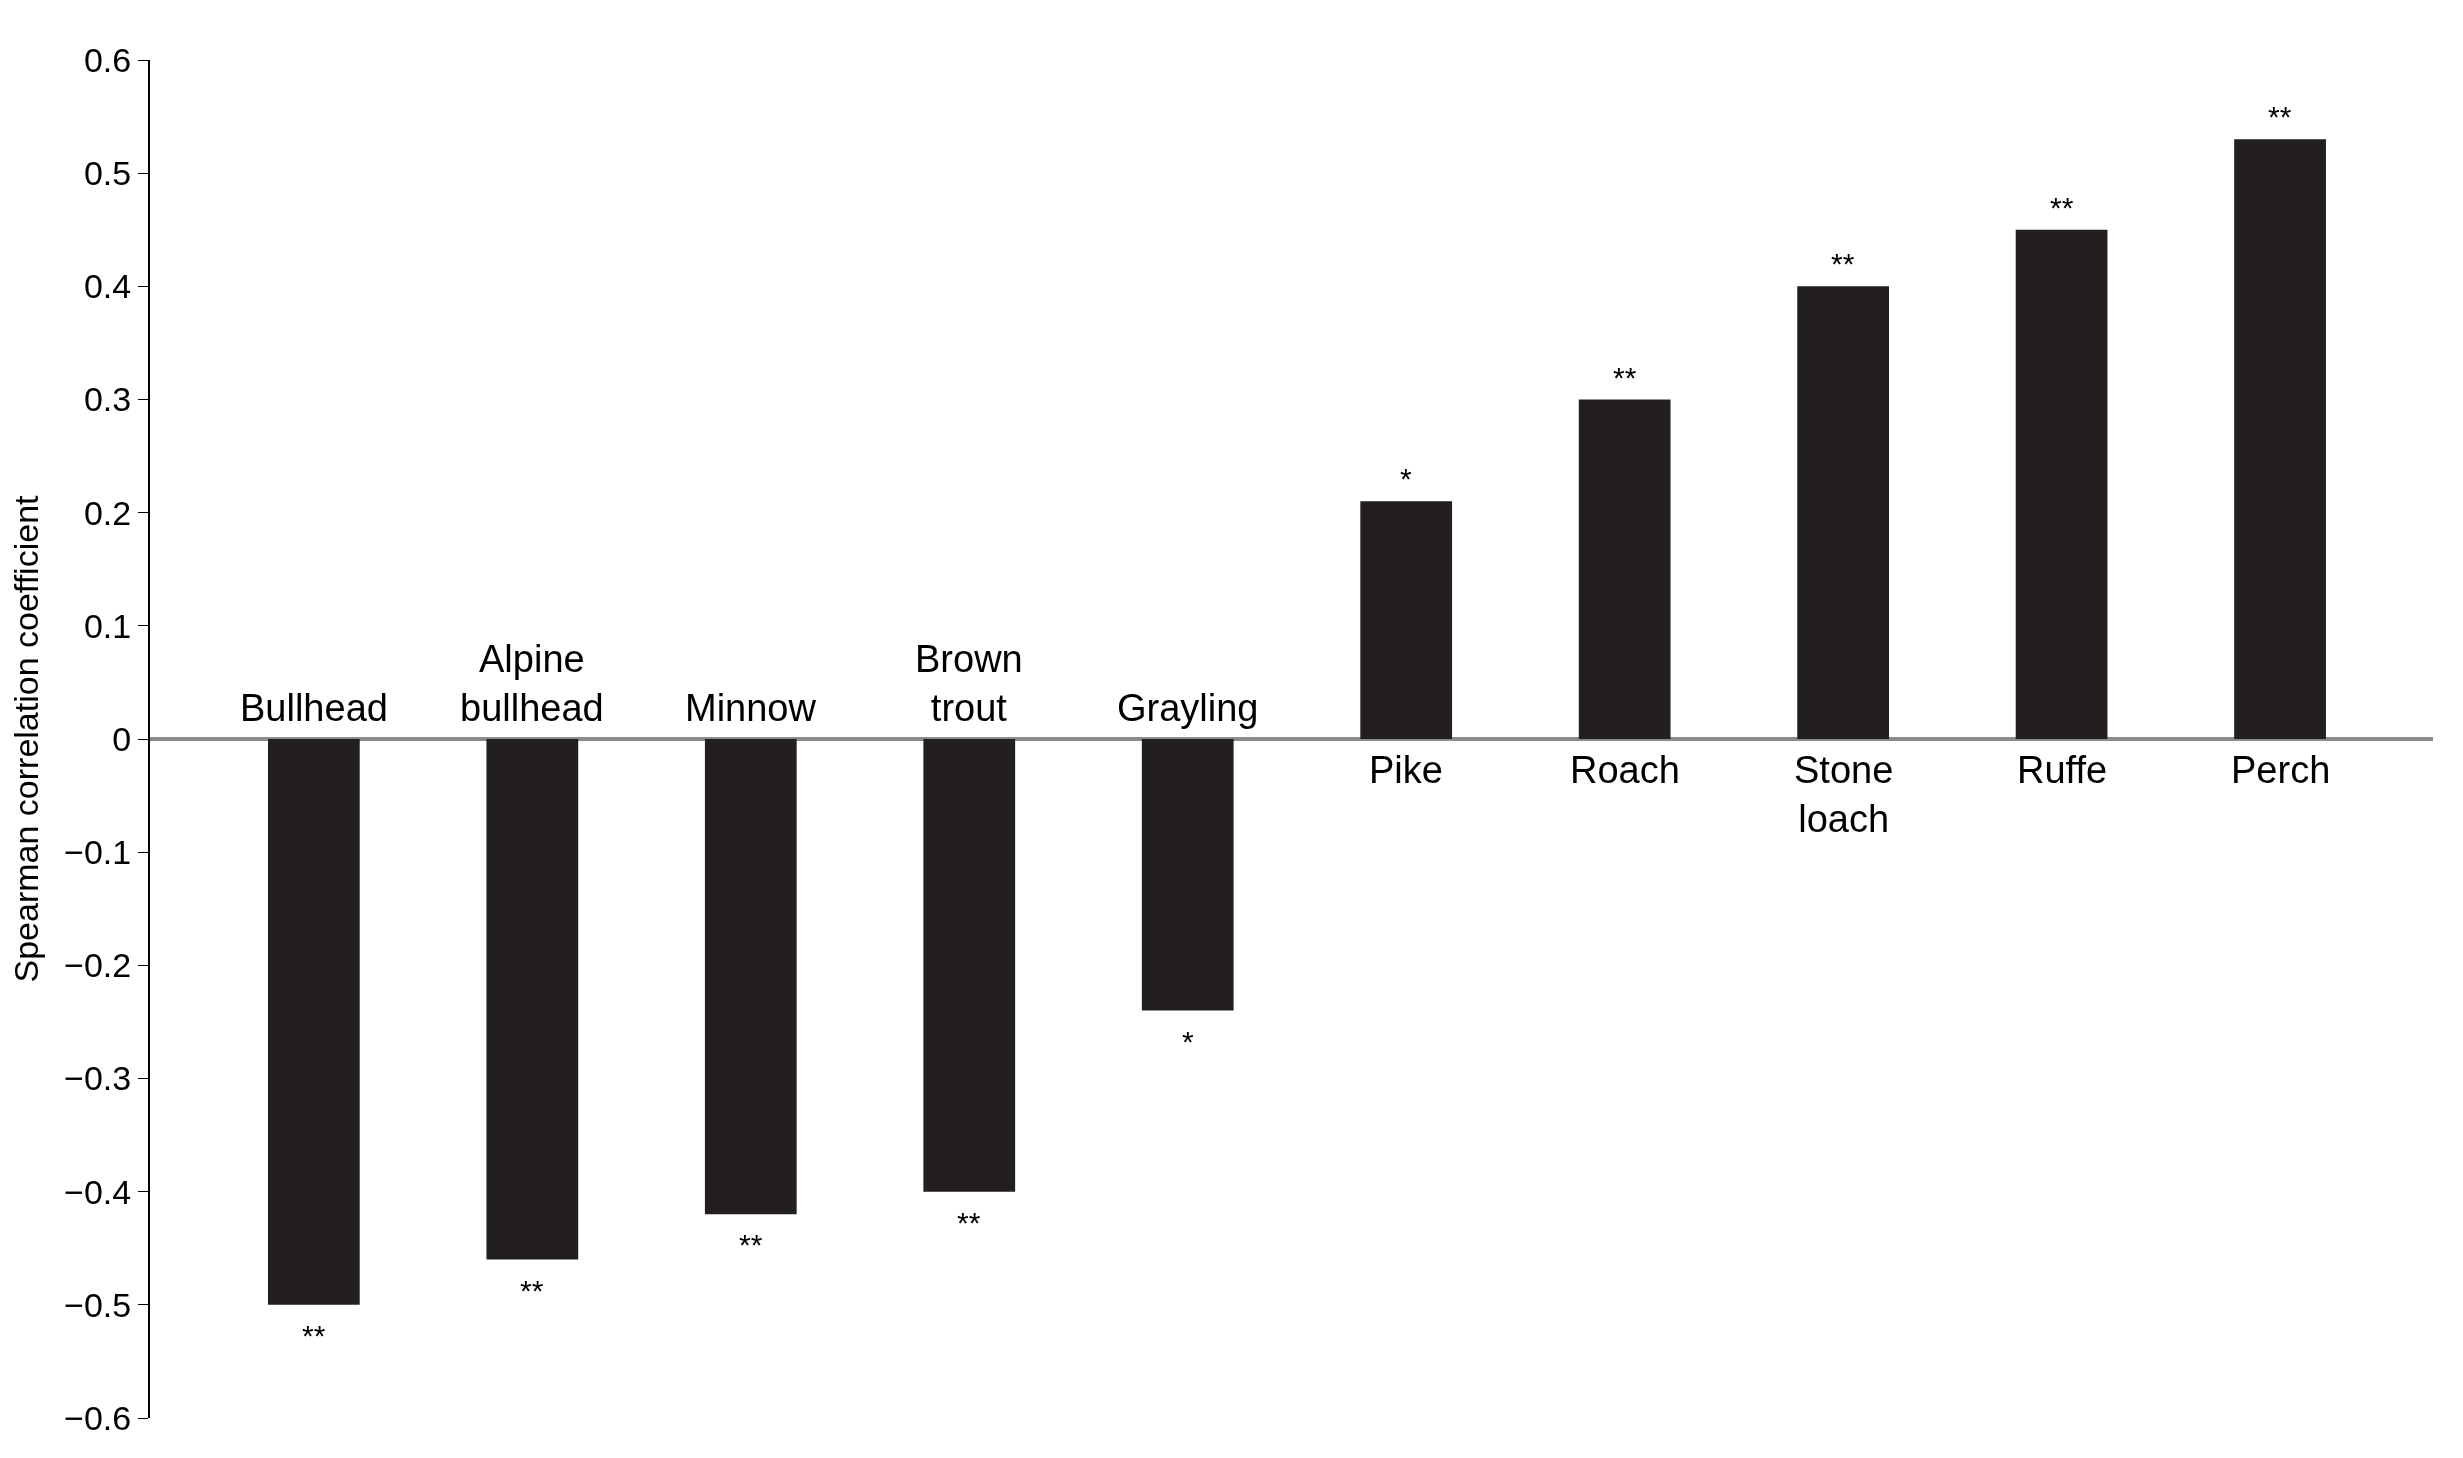  What do you see at coordinates (969, 684) in the screenshot?
I see `x-tick-label: Brown trout` at bounding box center [969, 684].